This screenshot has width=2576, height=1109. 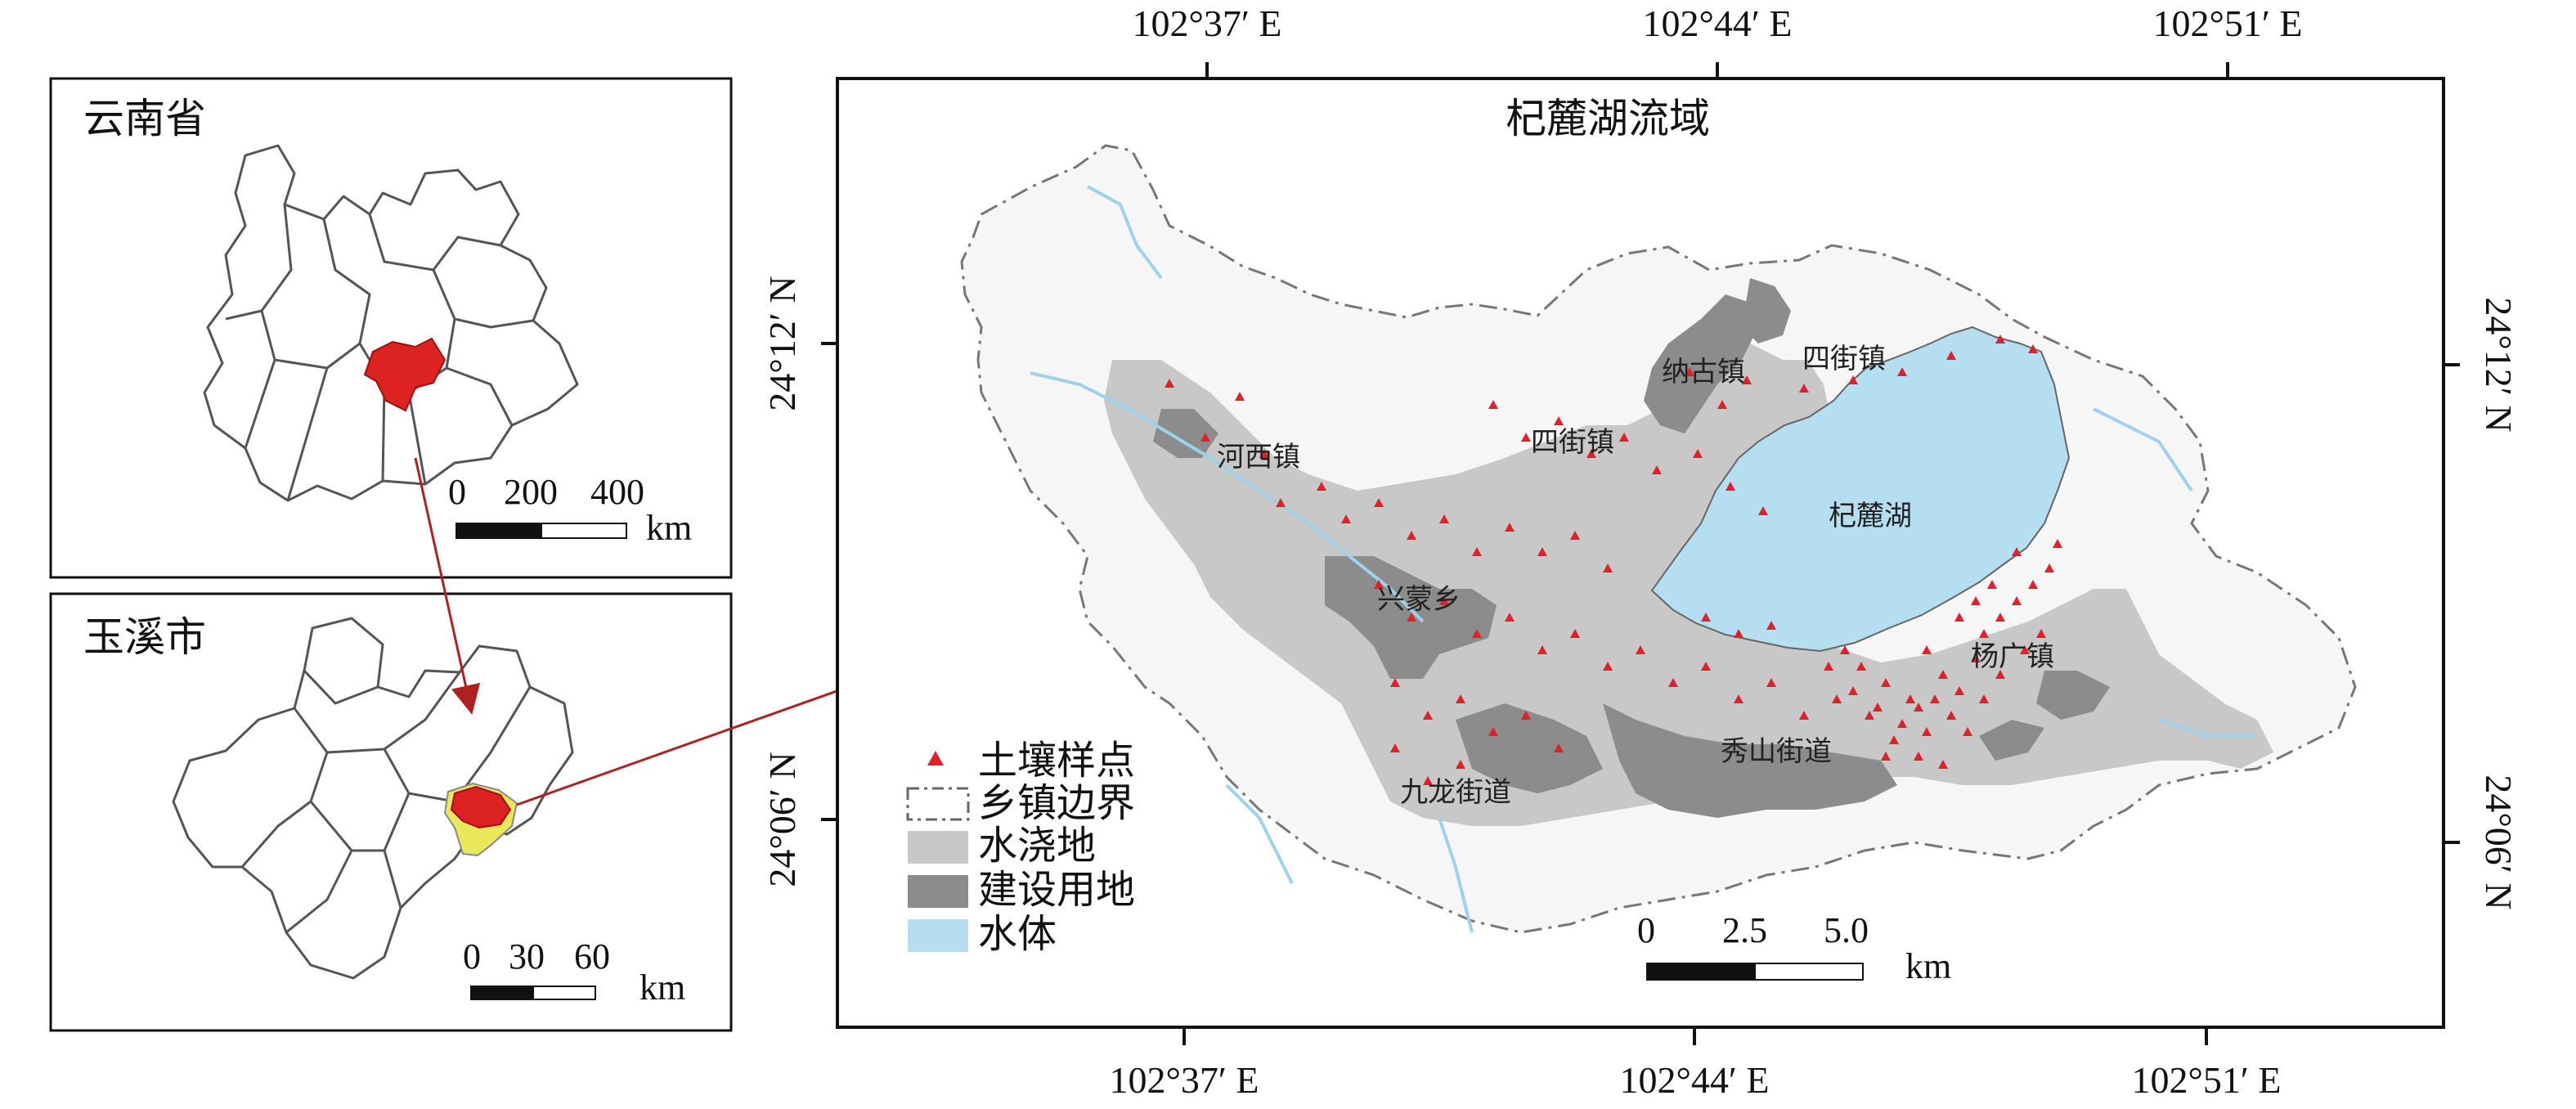 What do you see at coordinates (448, 586) in the screenshot?
I see `province-to-city-arrow` at bounding box center [448, 586].